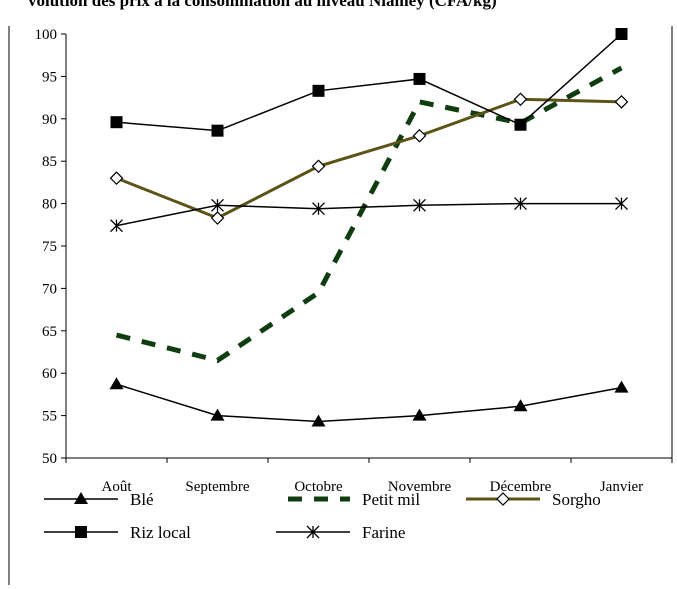 The image size is (677, 589). Describe the element at coordinates (576, 499) in the screenshot. I see `legend-label: Sorgho` at that location.